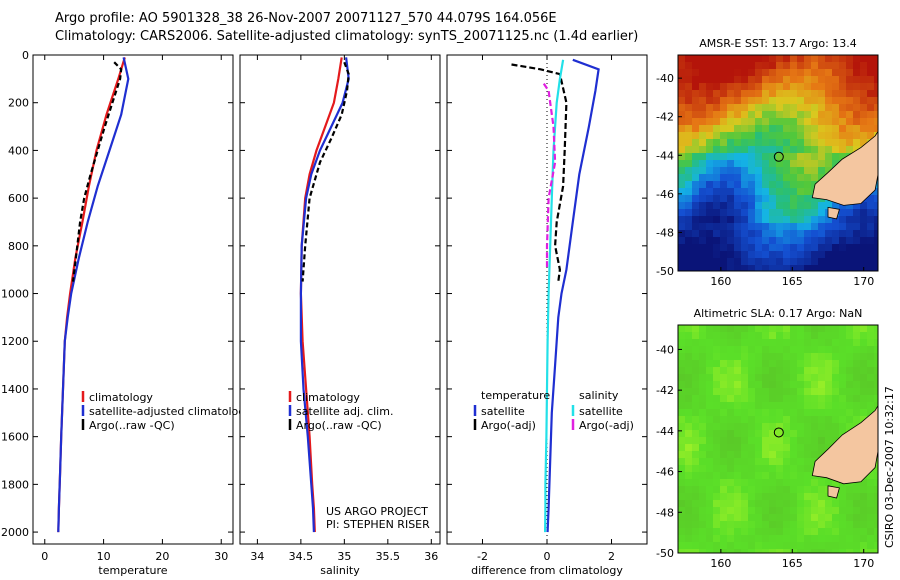 The height and width of the screenshot is (580, 900). Describe the element at coordinates (863, 281) in the screenshot. I see `map-x-tick-label: 170` at that location.